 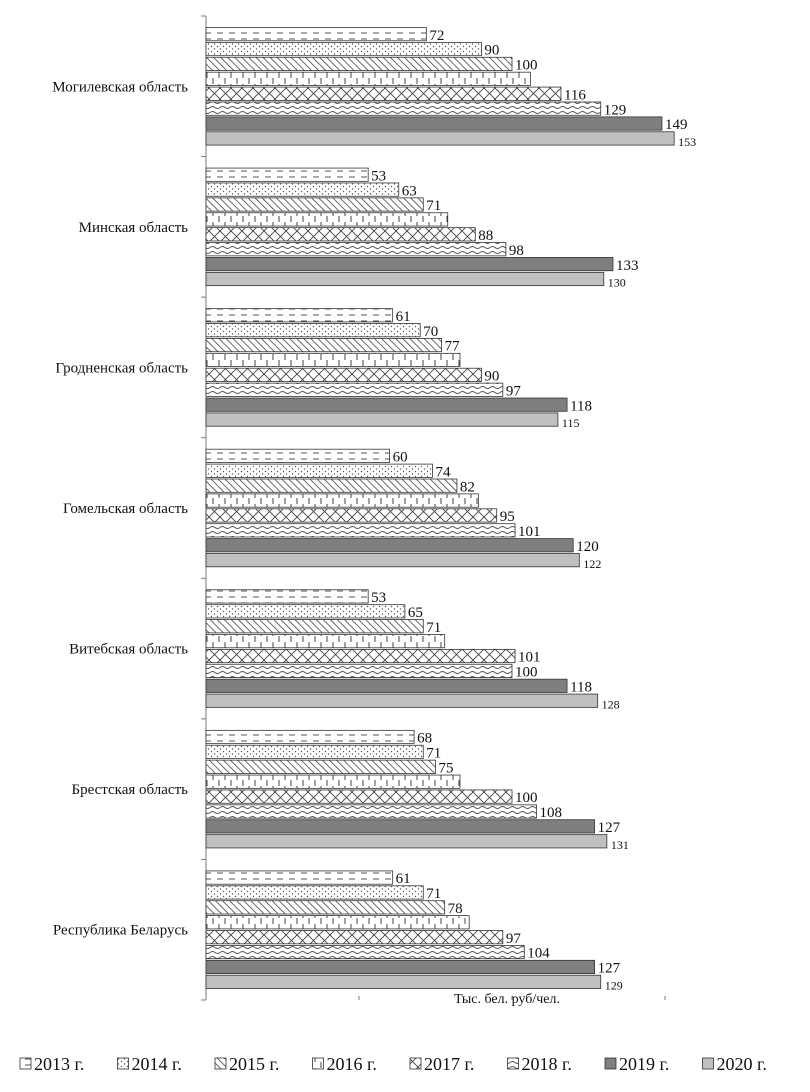 What do you see at coordinates (507, 517) in the screenshot?
I see `data-label: 95` at bounding box center [507, 517].